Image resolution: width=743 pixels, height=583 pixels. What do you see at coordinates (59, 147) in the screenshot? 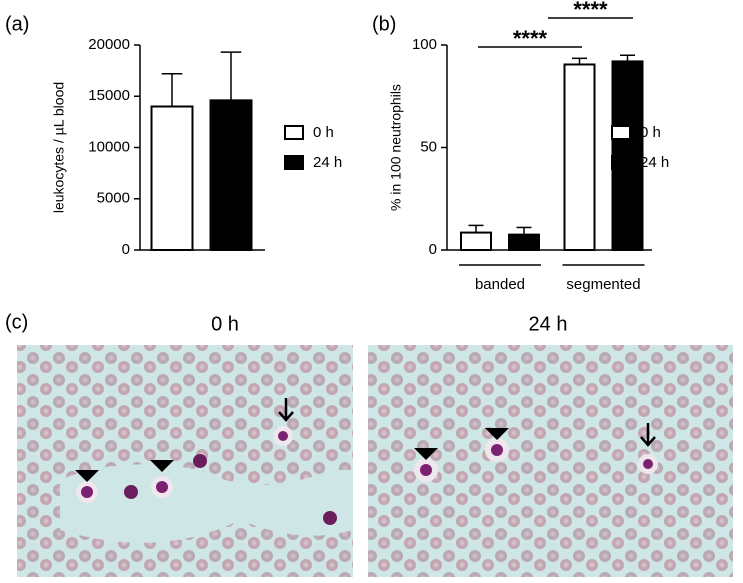
I see `y-axis-label: leukocytes / µL blood` at bounding box center [59, 147].